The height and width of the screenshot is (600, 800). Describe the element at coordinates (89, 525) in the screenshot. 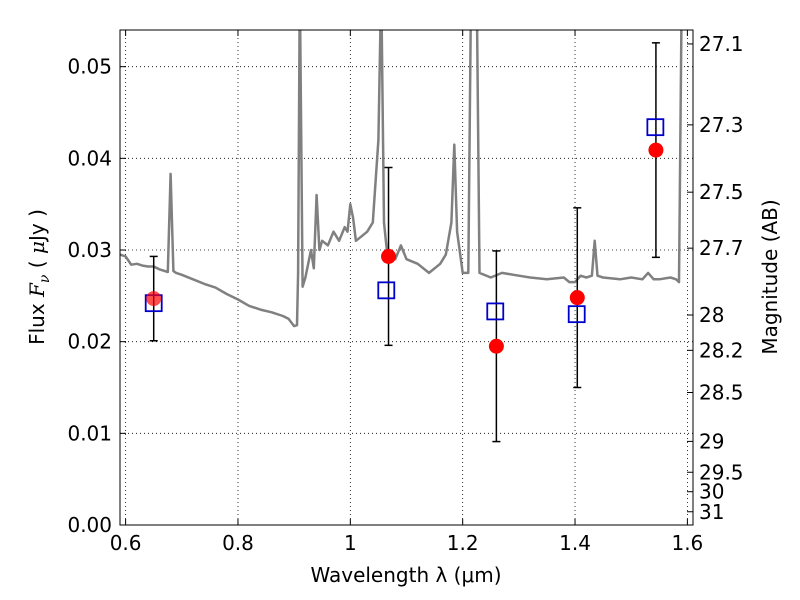

I see `y-tick-label: 0.00` at that location.